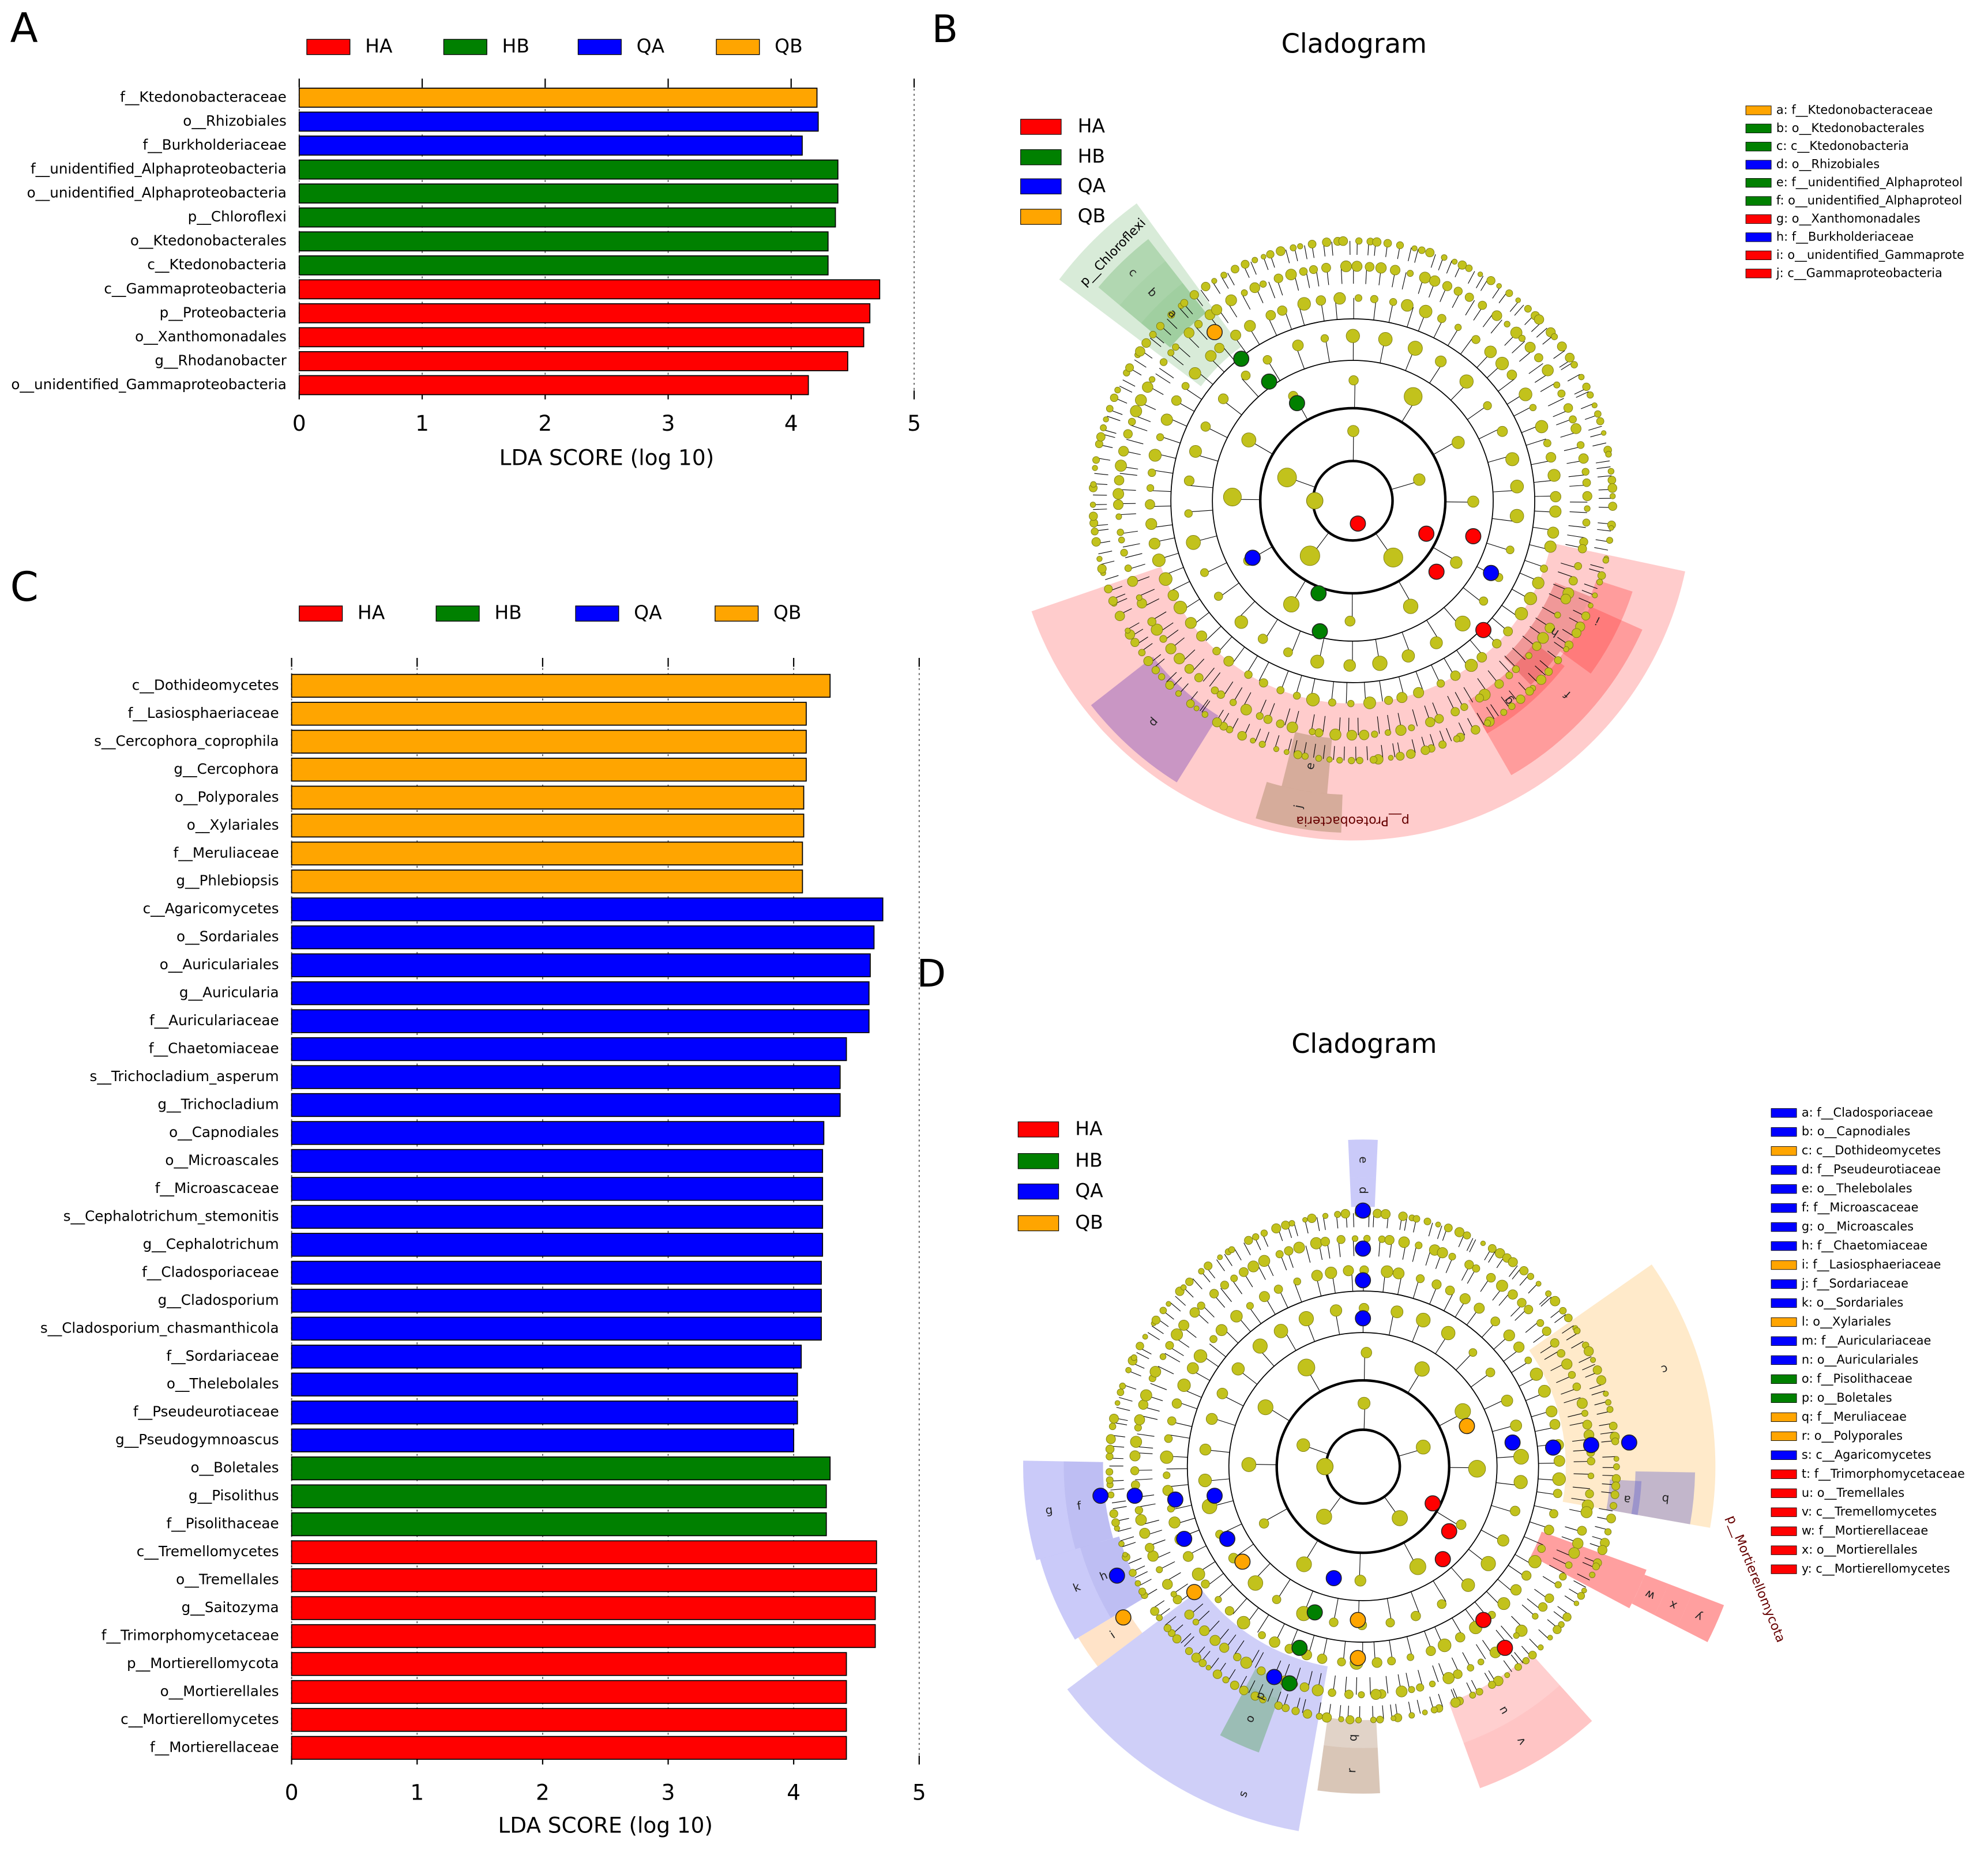  Describe the element at coordinates (1867, 1112) in the screenshot. I see `taxon-label: a: f__Cladosporiaceae` at that location.